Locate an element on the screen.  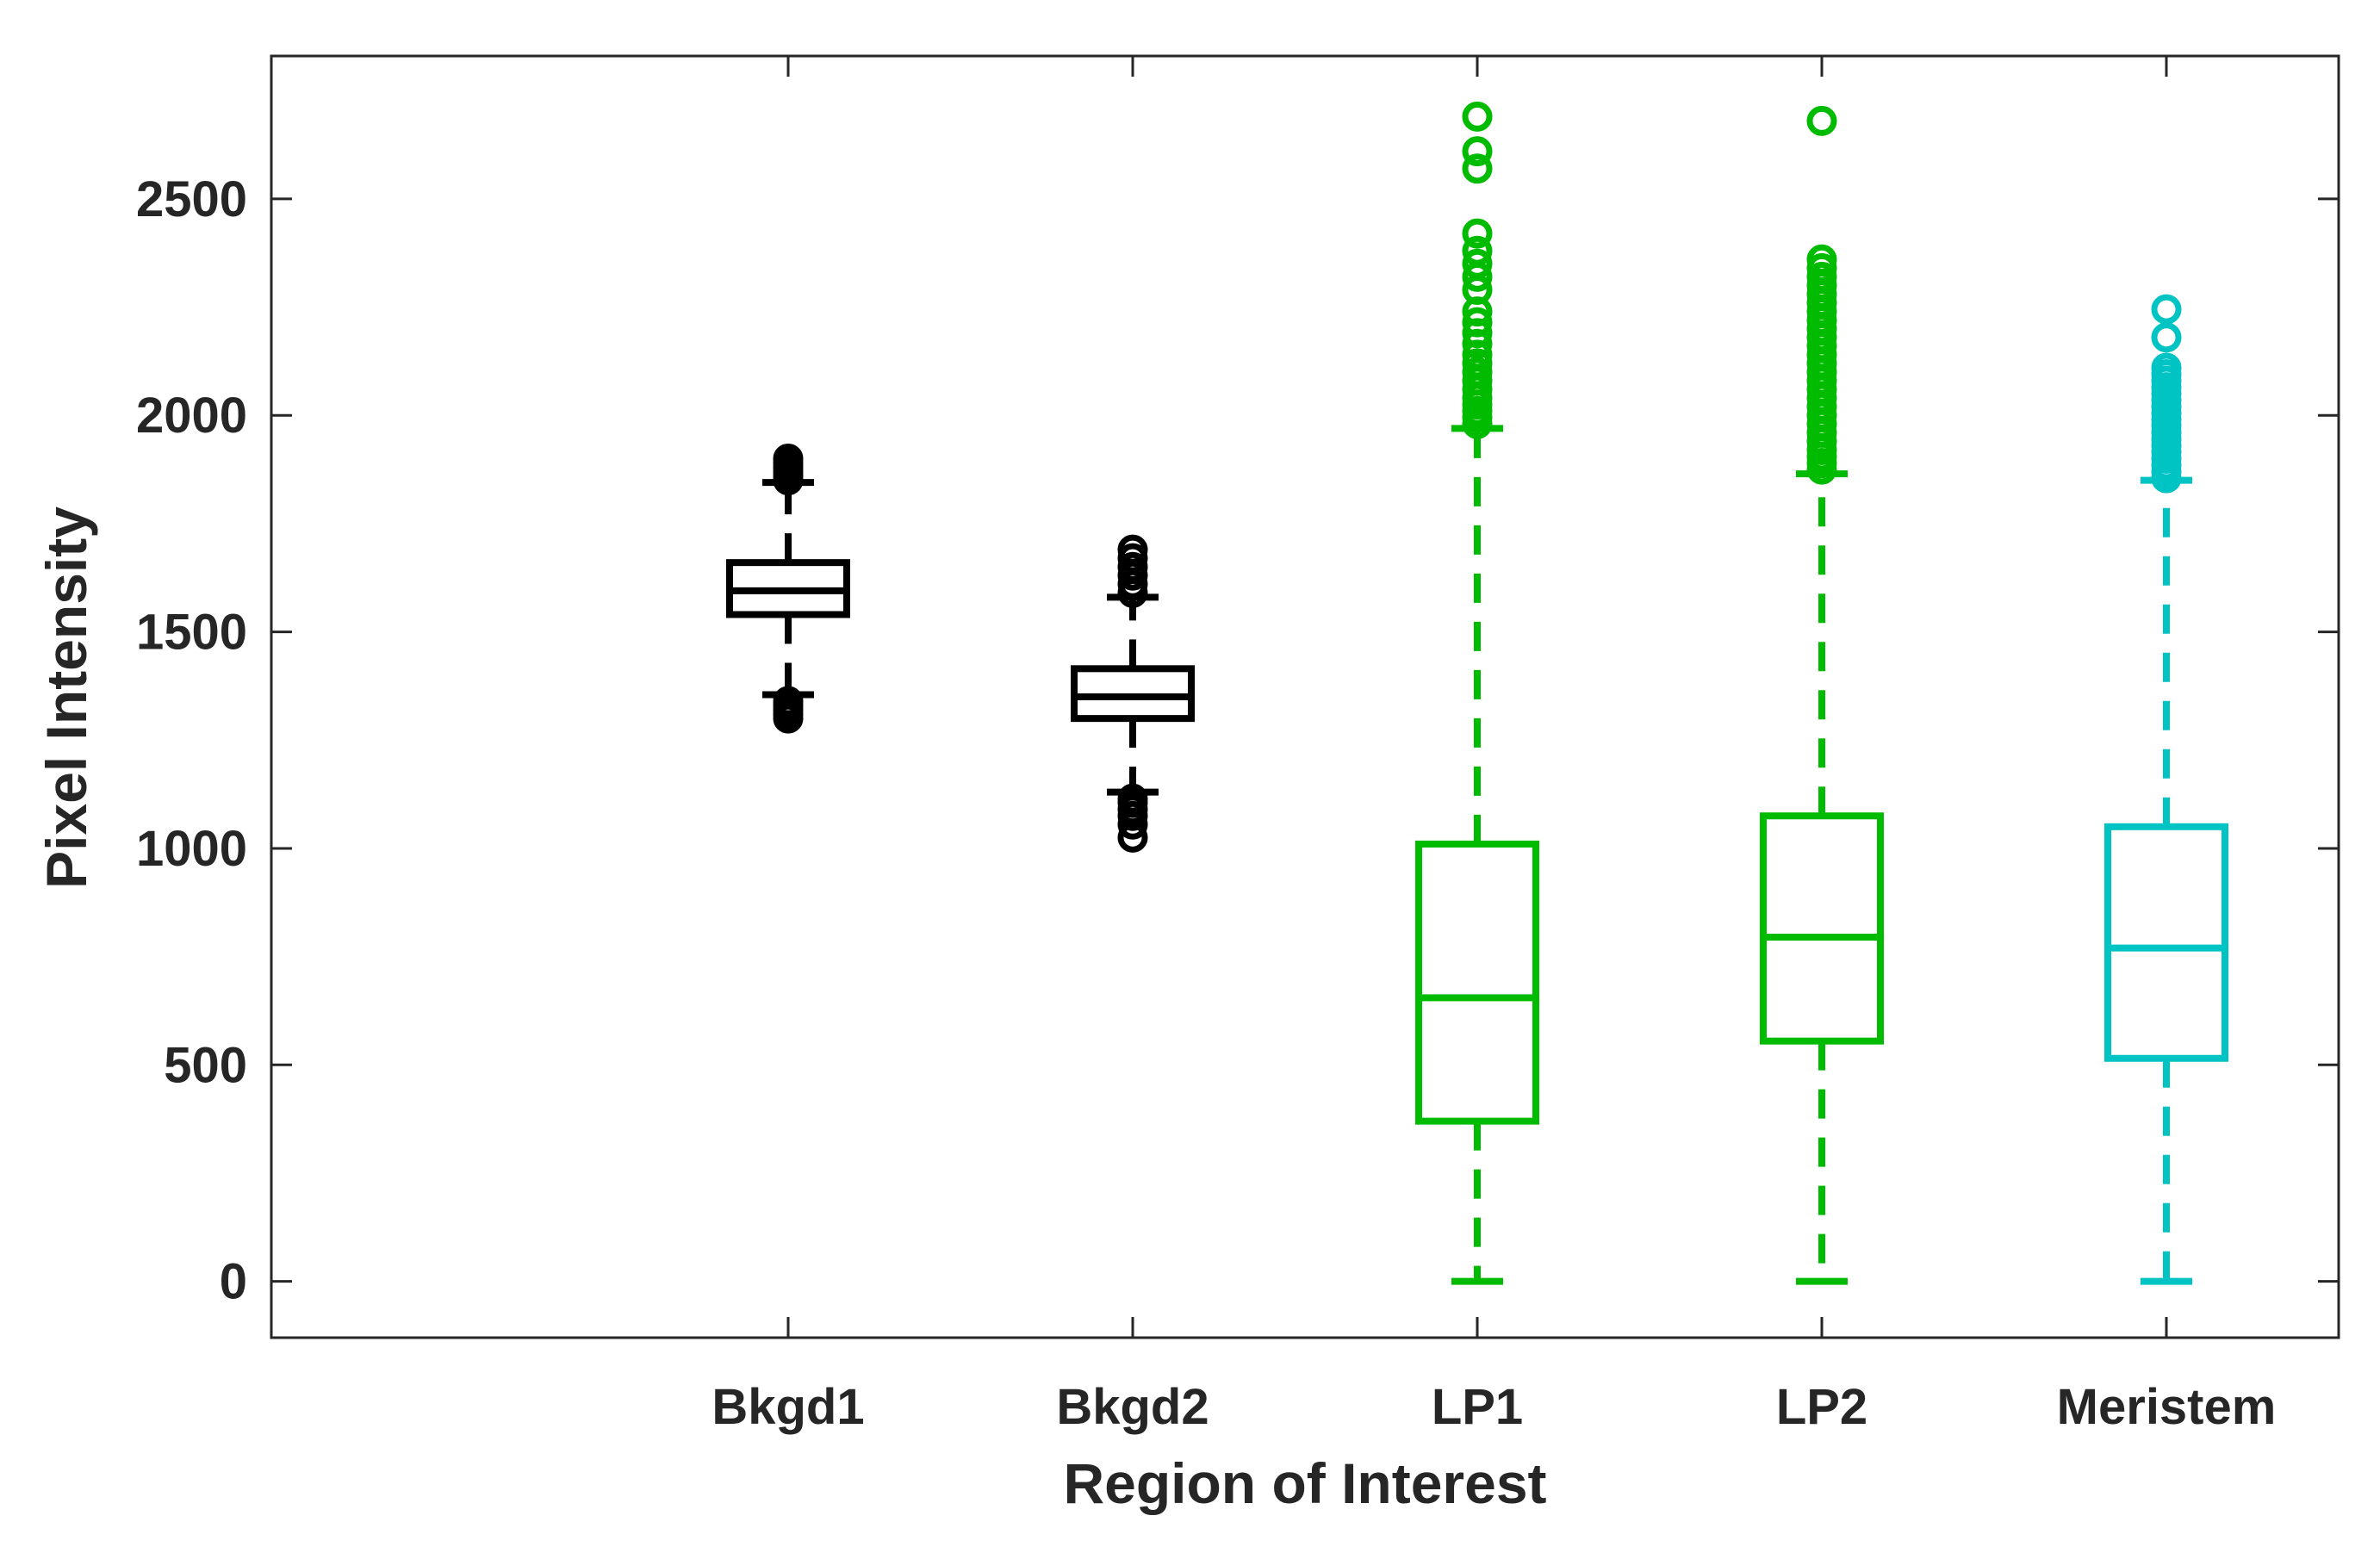
x-tick-label: LP2 is located at coordinates (1822, 1407).